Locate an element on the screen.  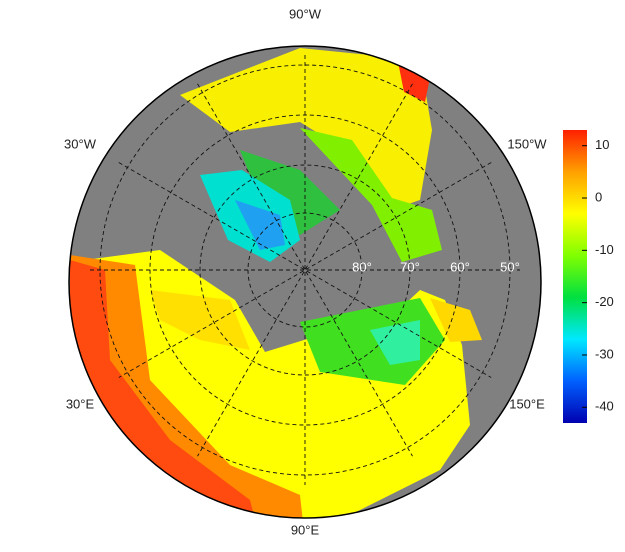
lat-label: 70° is located at coordinates (410, 266).